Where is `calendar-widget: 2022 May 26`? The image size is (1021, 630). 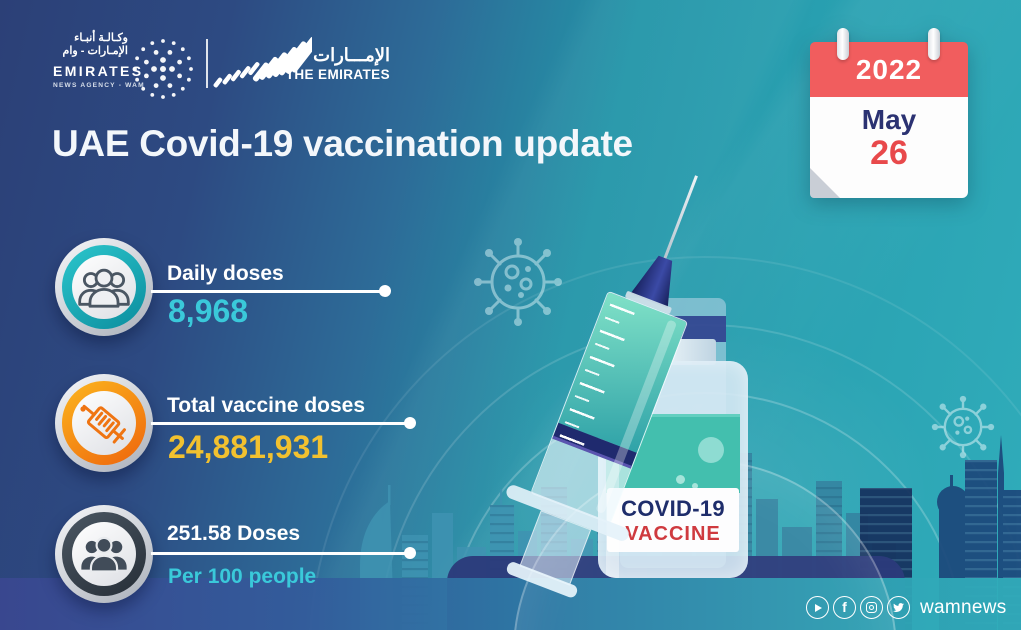
calendar-widget: 2022 May 26 is located at coordinates (889, 113).